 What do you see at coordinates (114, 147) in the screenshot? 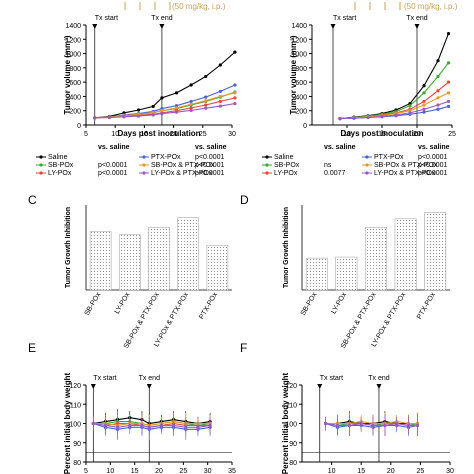
I see `legend-vs-saline-left: vs. saline` at bounding box center [114, 147].